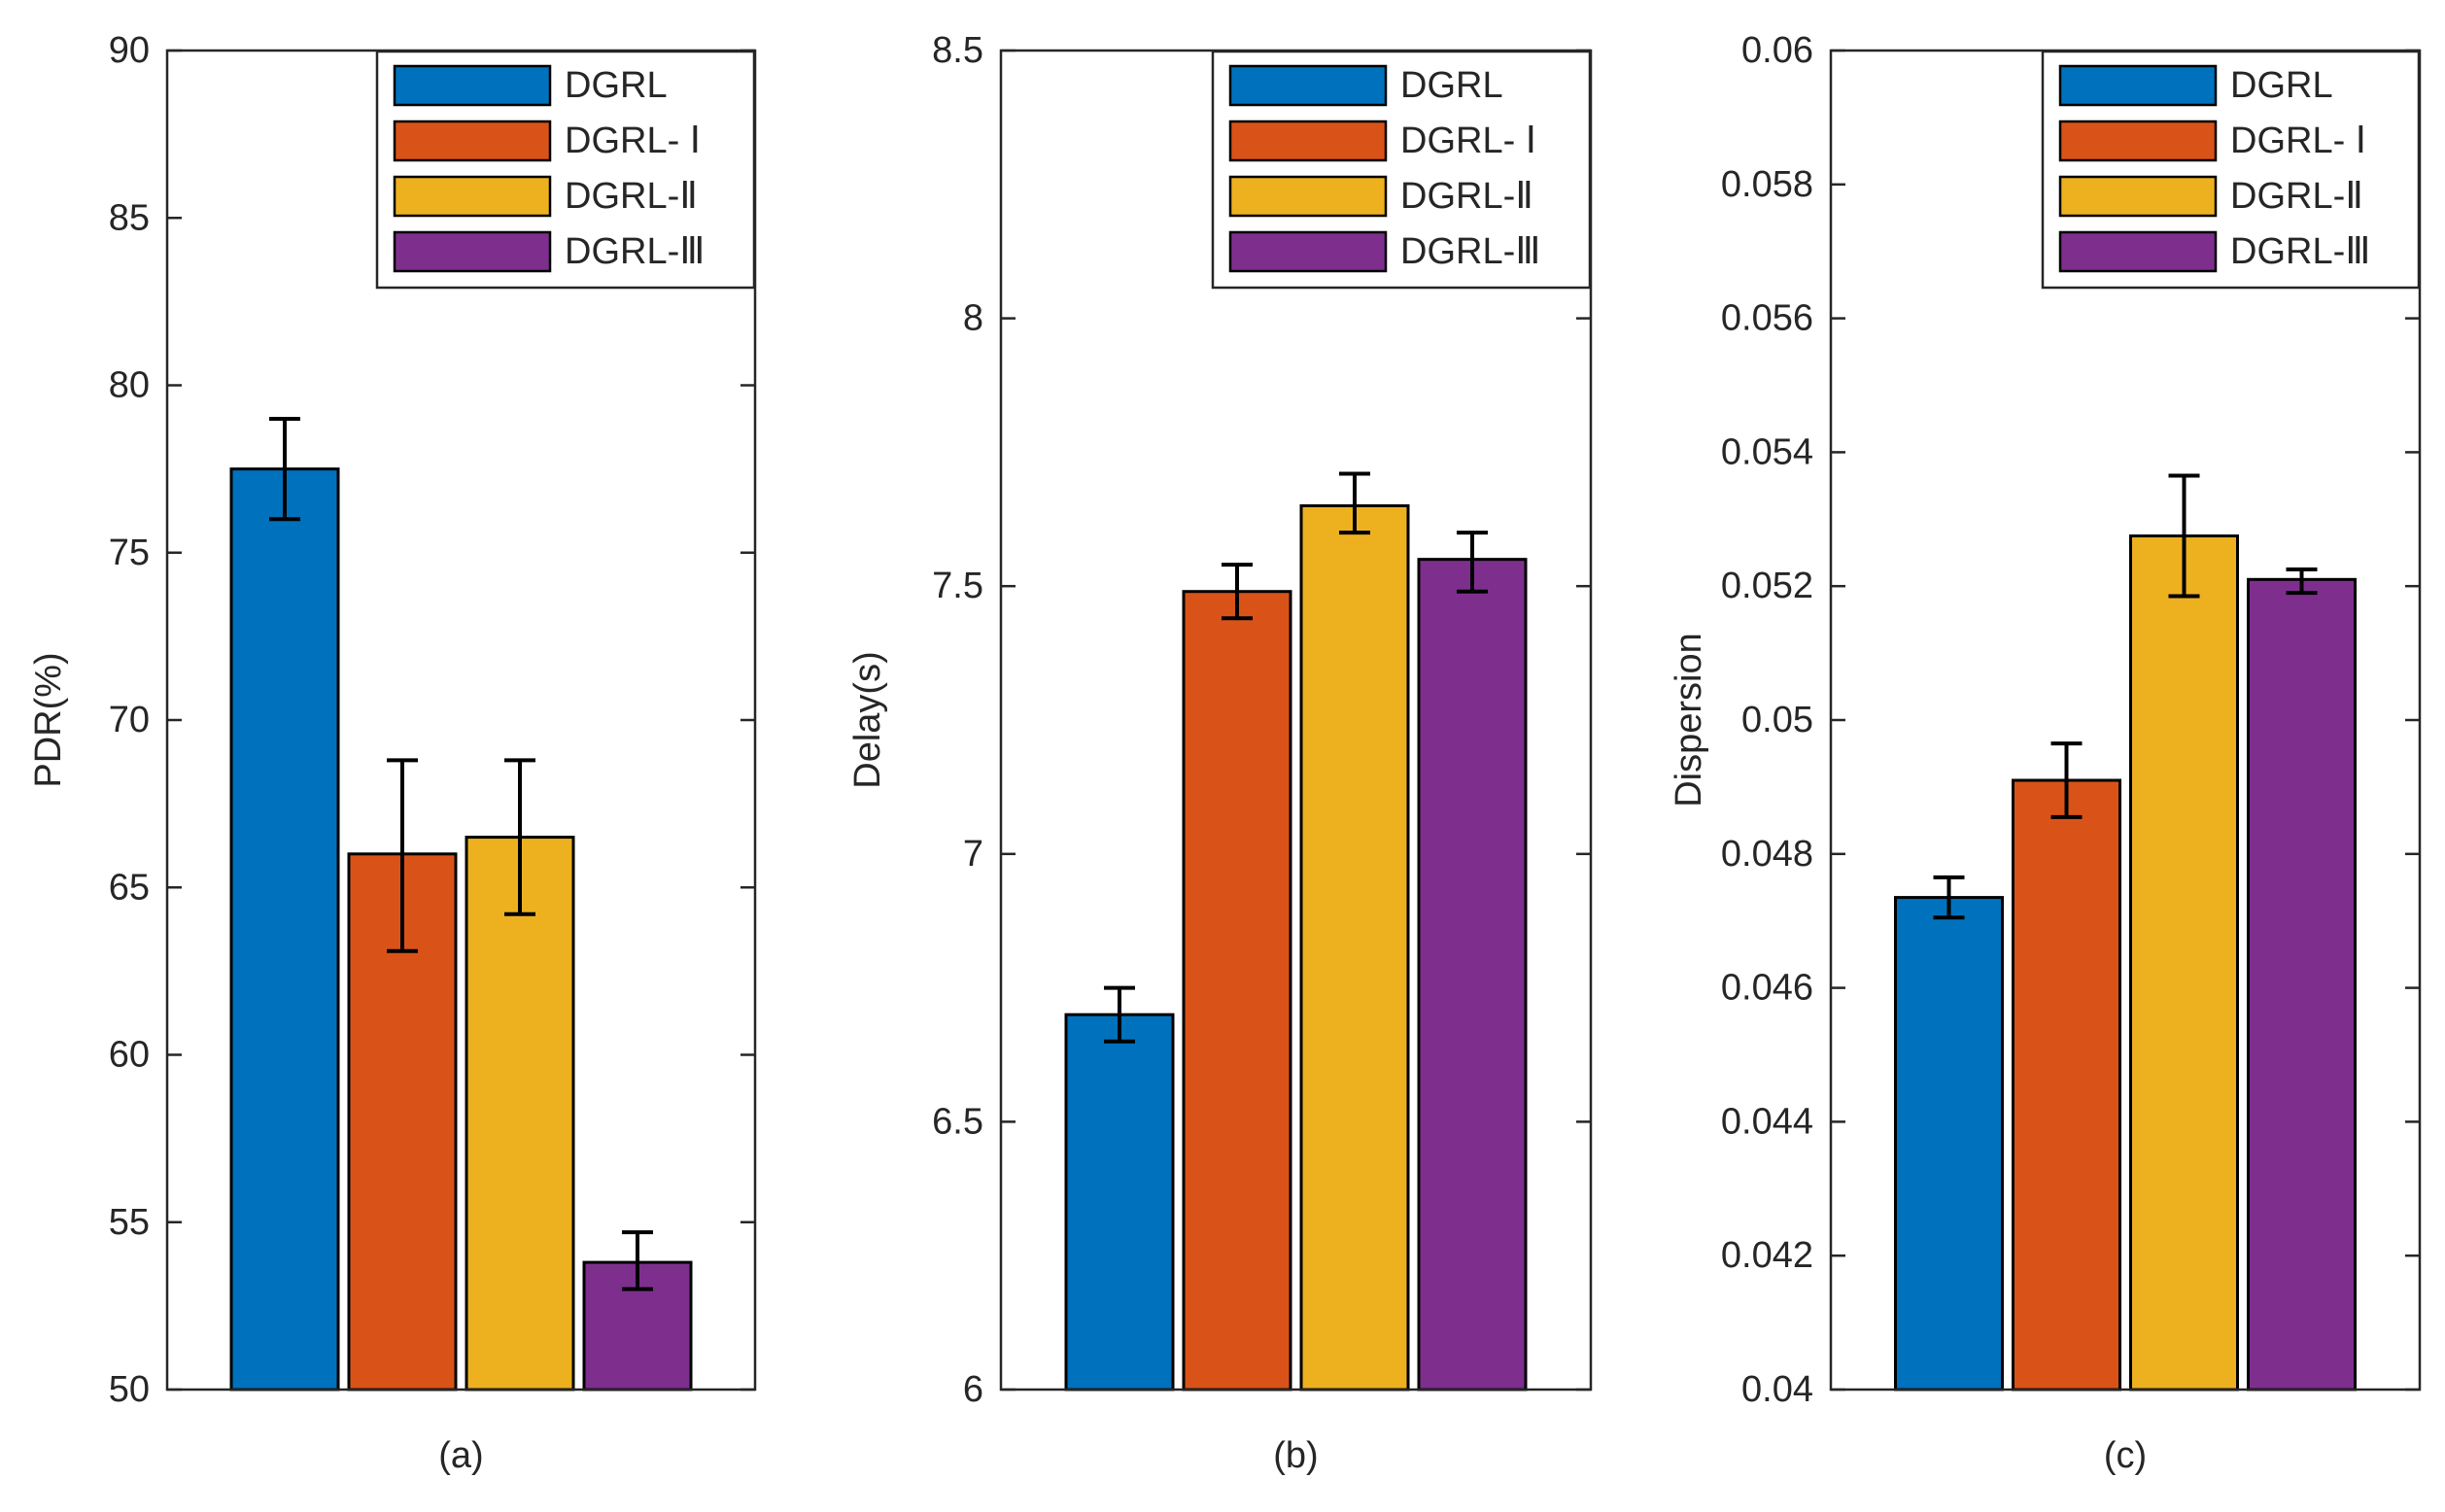 Image resolution: width=2445 pixels, height=1512 pixels. What do you see at coordinates (129, 1222) in the screenshot?
I see `y-tick-label: 55` at bounding box center [129, 1222].